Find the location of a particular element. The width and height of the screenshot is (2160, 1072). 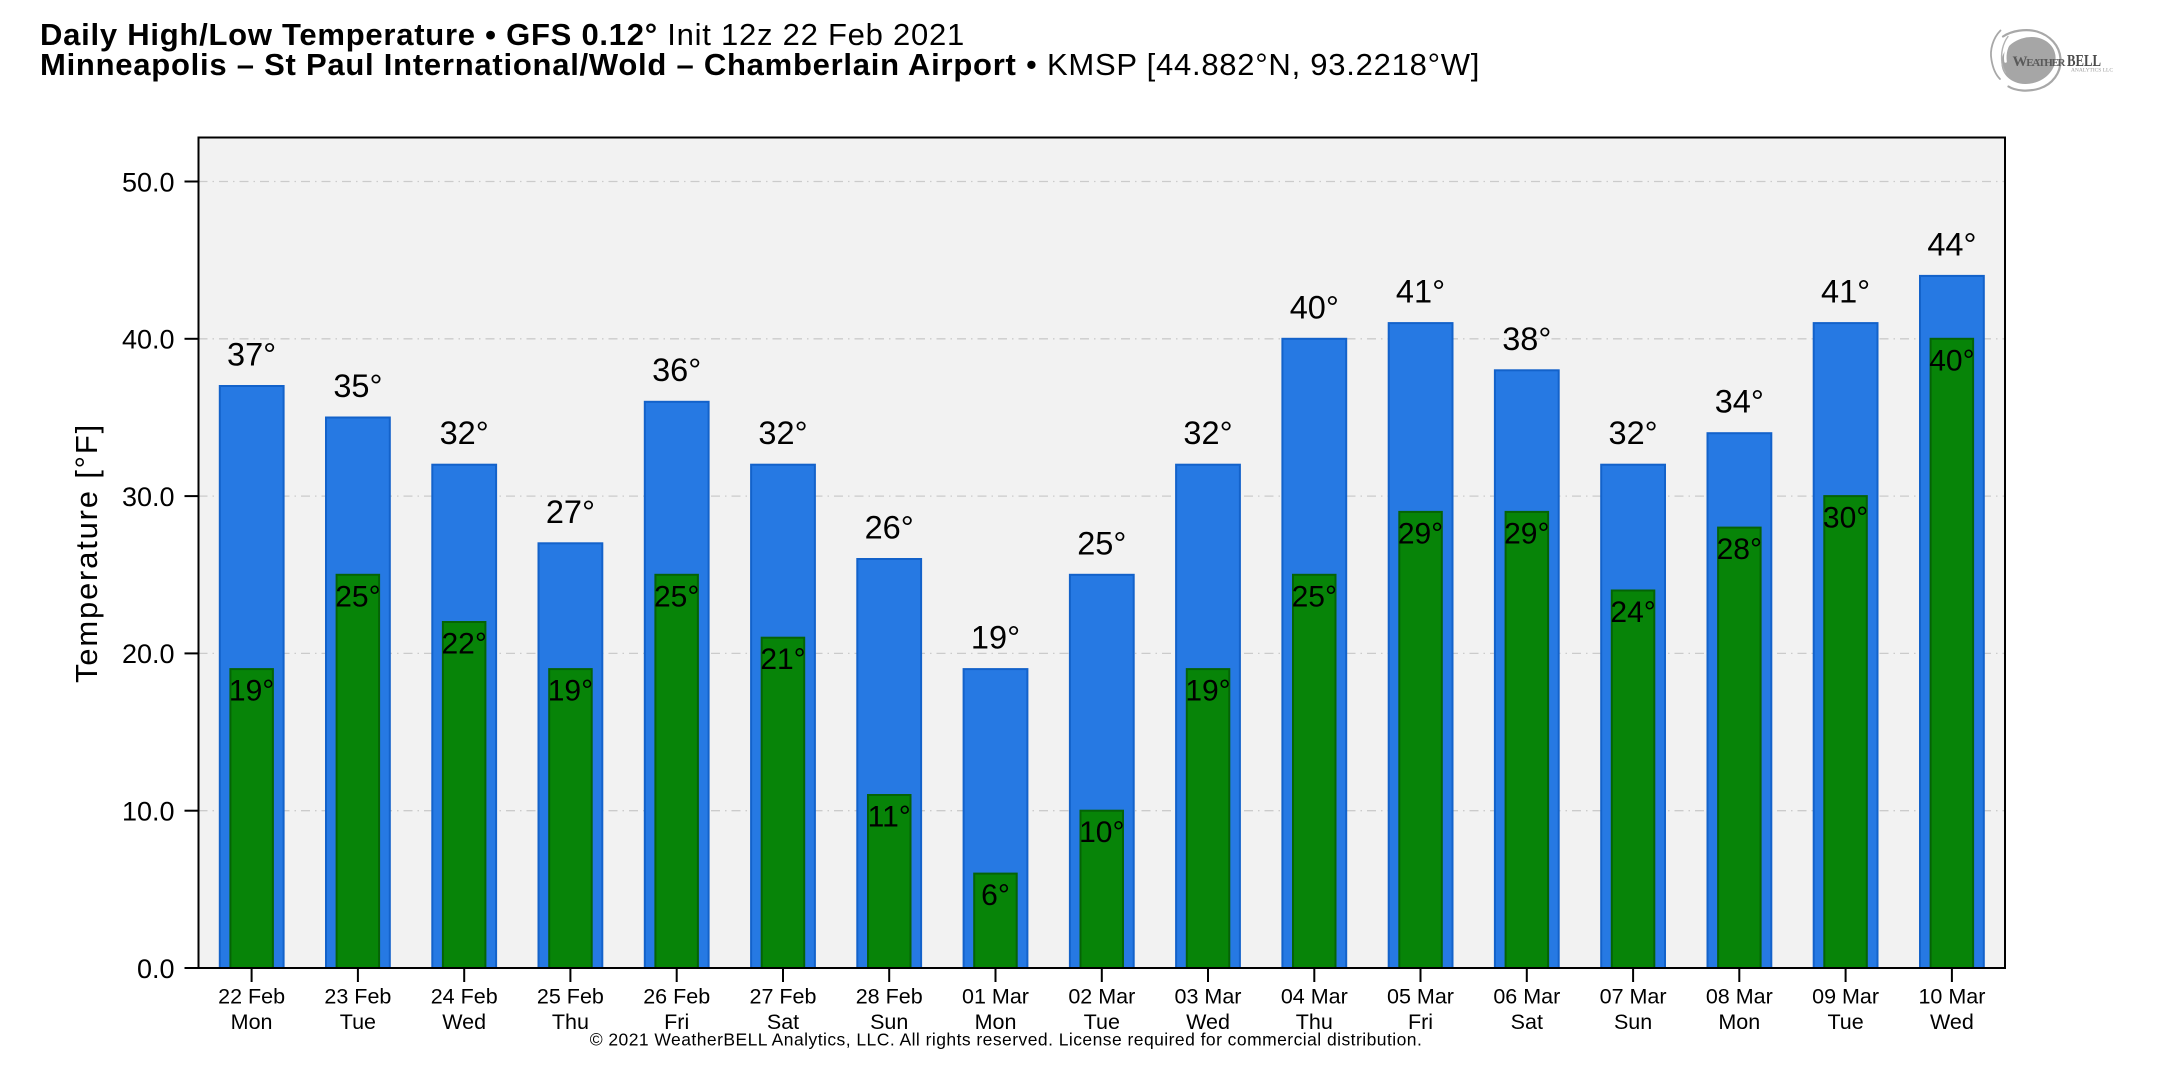

svg-text: 26° is located at coordinates (889, 528).